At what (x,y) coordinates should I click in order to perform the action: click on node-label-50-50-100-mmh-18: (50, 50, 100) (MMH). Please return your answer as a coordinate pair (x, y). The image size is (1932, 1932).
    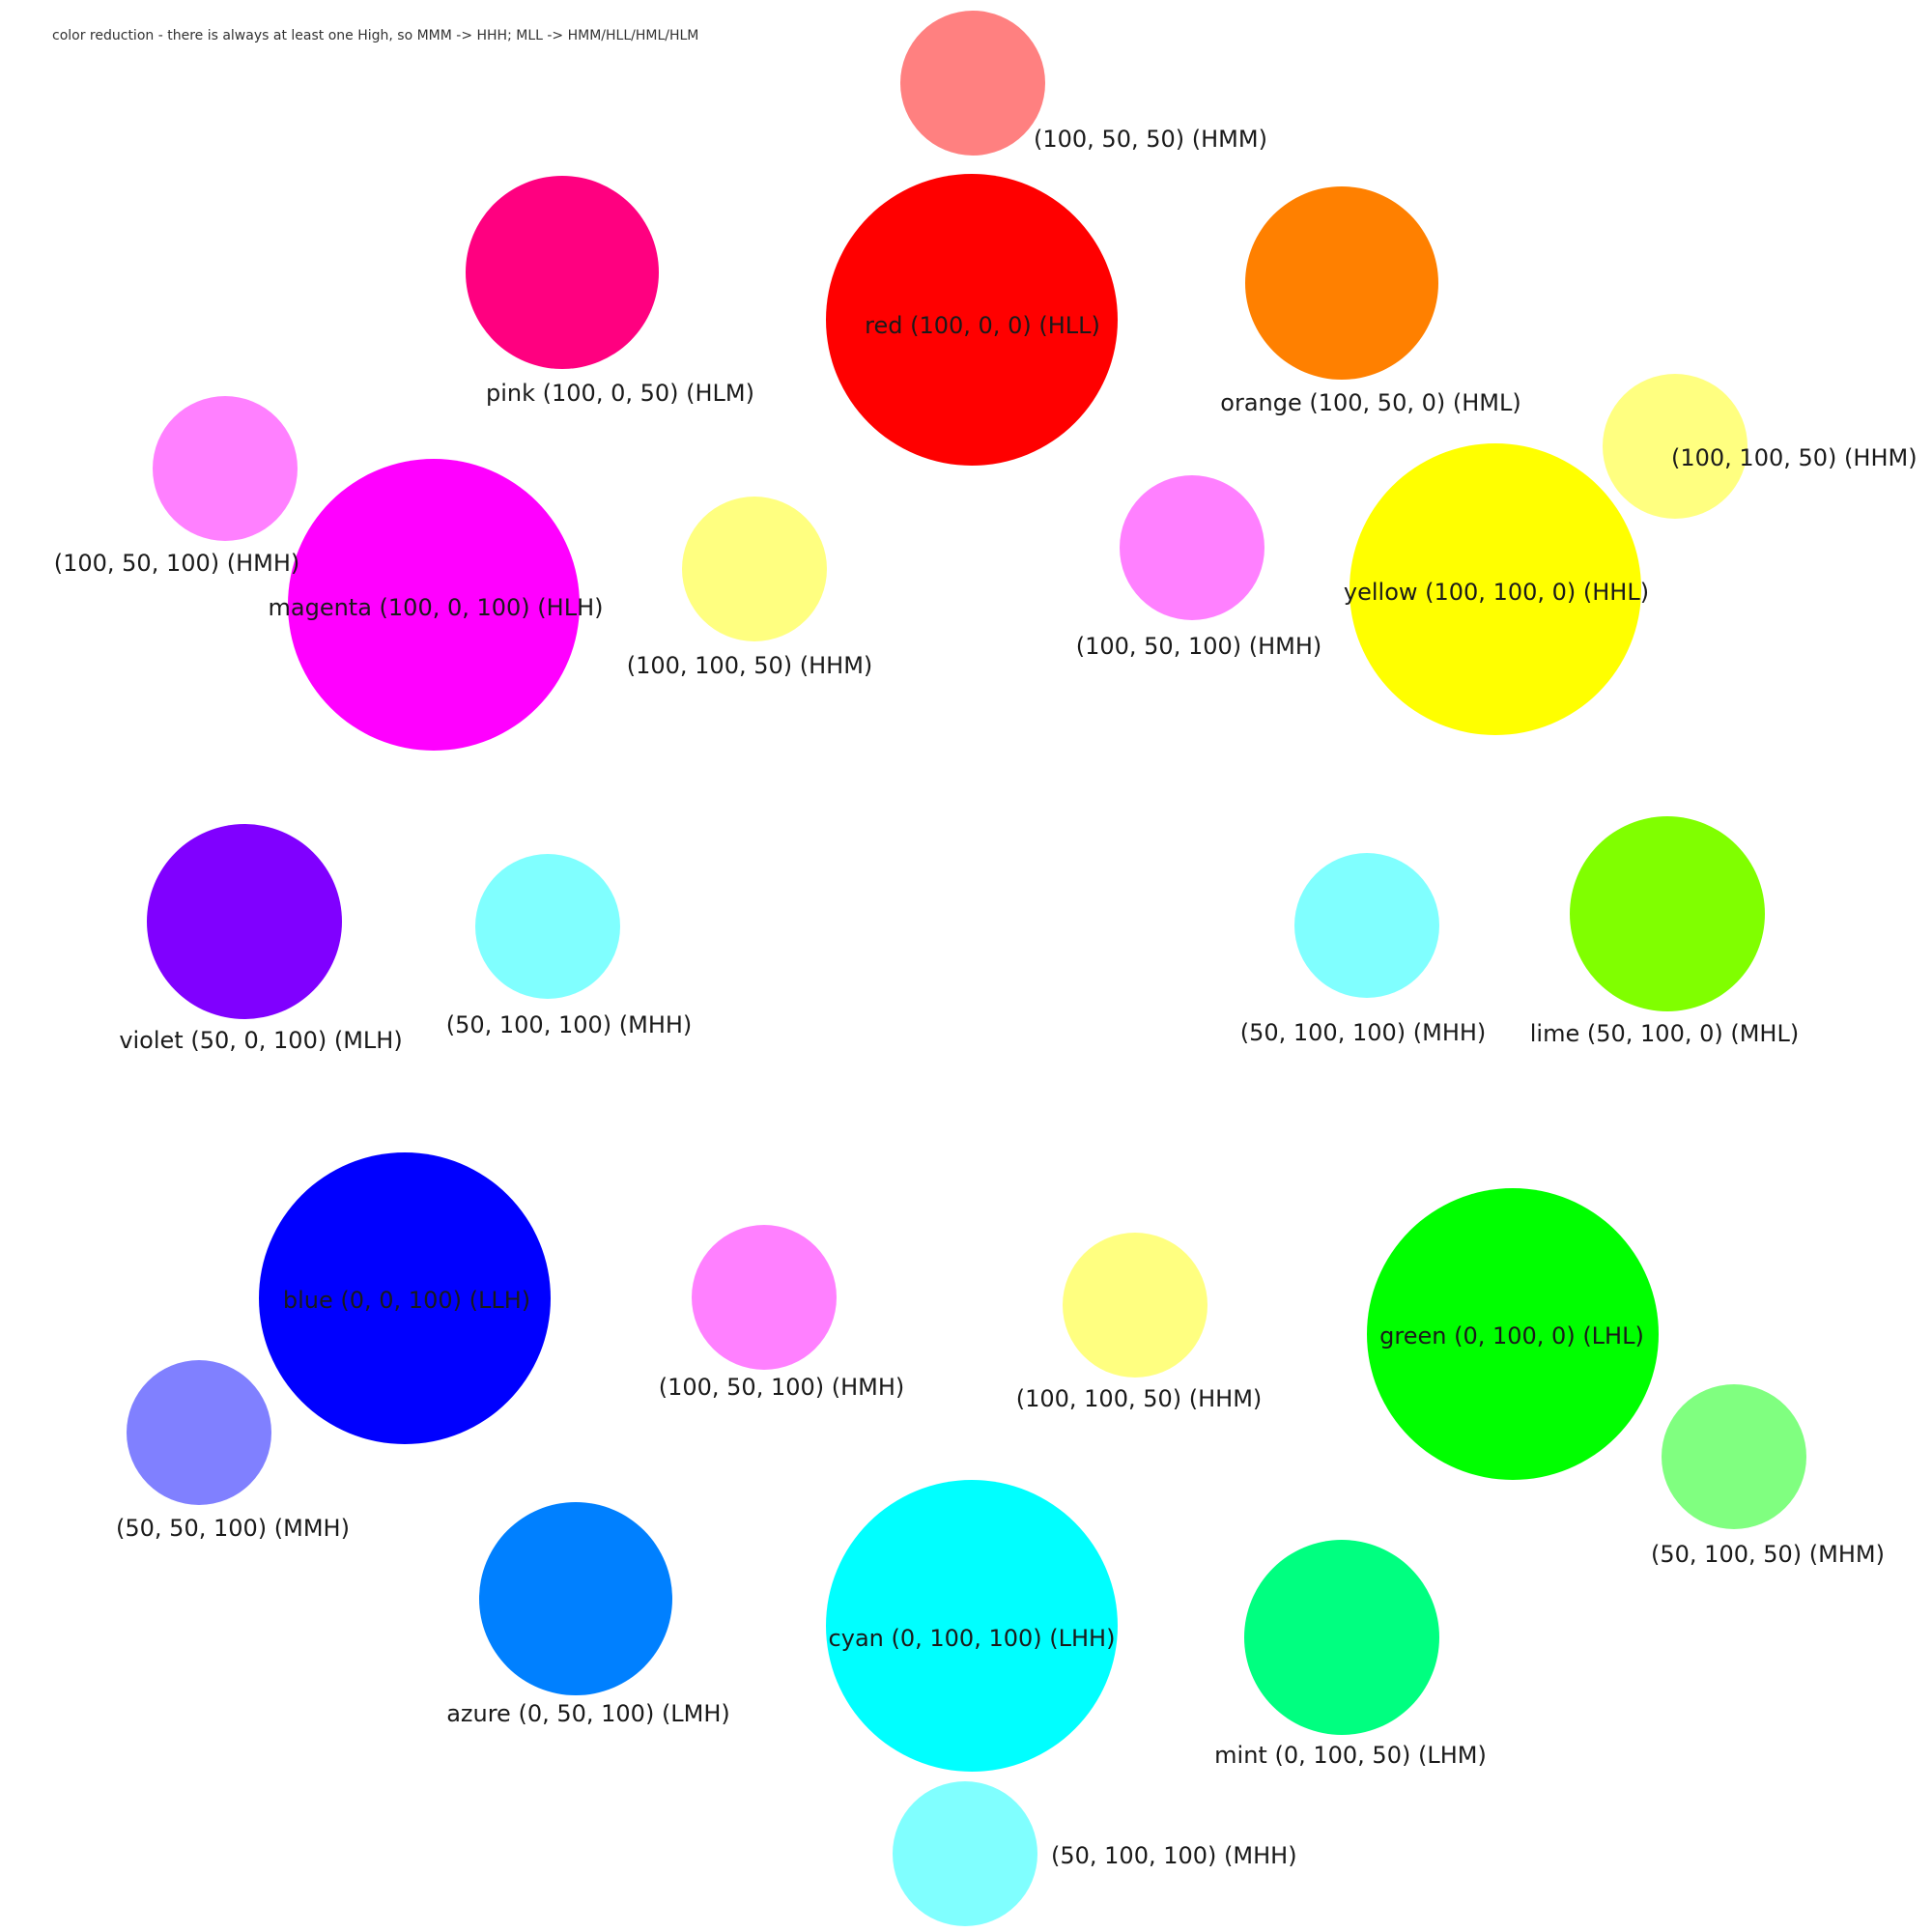
    Looking at the image, I should click on (233, 1528).